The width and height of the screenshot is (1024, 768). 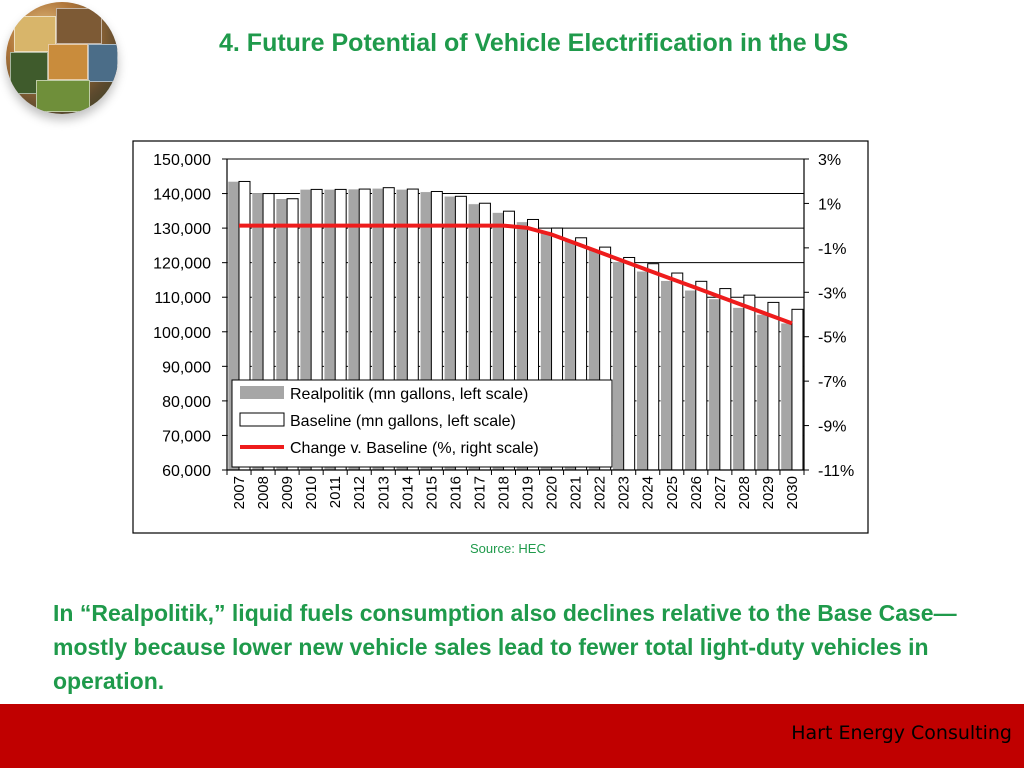 What do you see at coordinates (576, 492) in the screenshot?
I see `x-tick-label-2021: 2021` at bounding box center [576, 492].